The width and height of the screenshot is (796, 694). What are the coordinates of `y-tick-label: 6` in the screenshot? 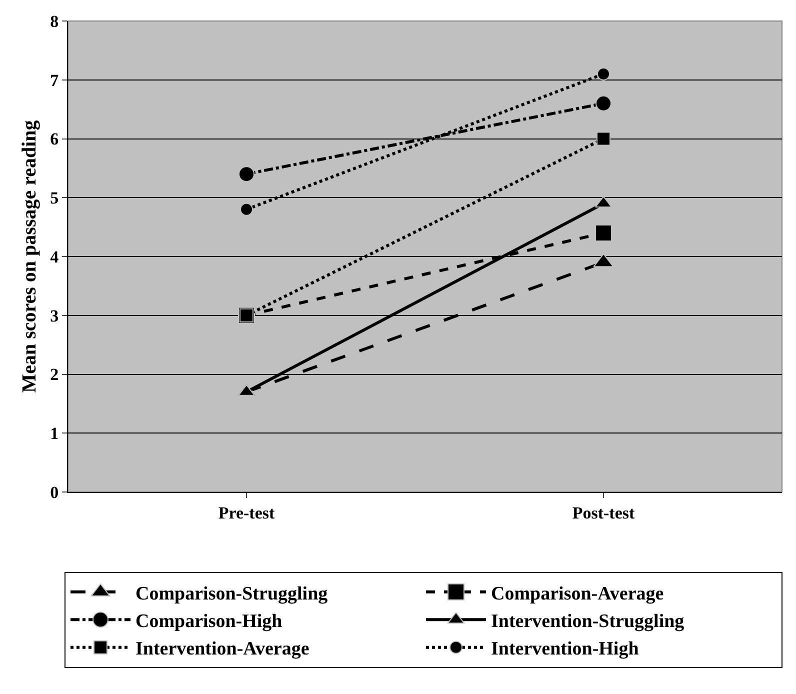 It's located at (54, 139).